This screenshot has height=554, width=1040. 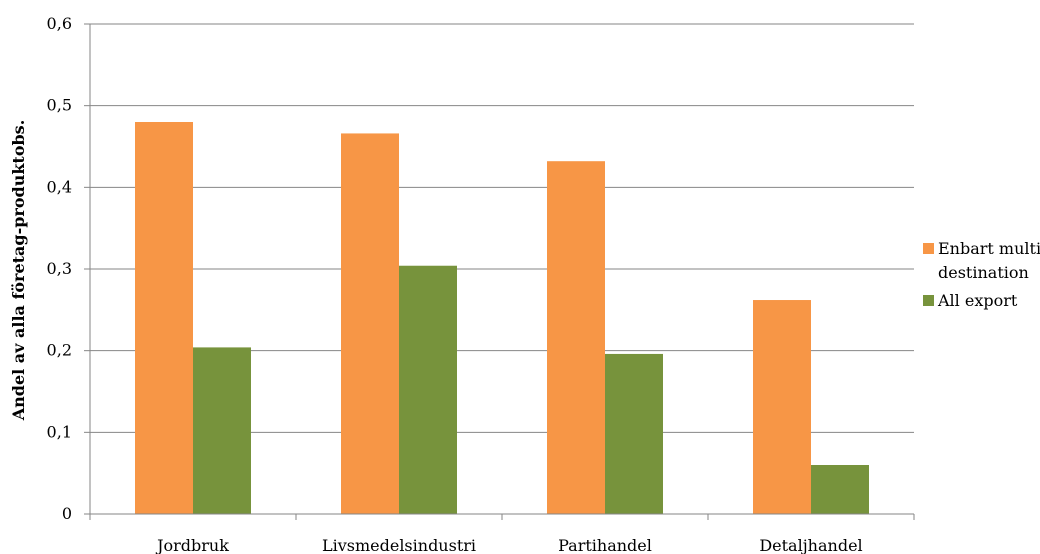 What do you see at coordinates (59, 105) in the screenshot?
I see `y-tick-label: 0,5` at bounding box center [59, 105].